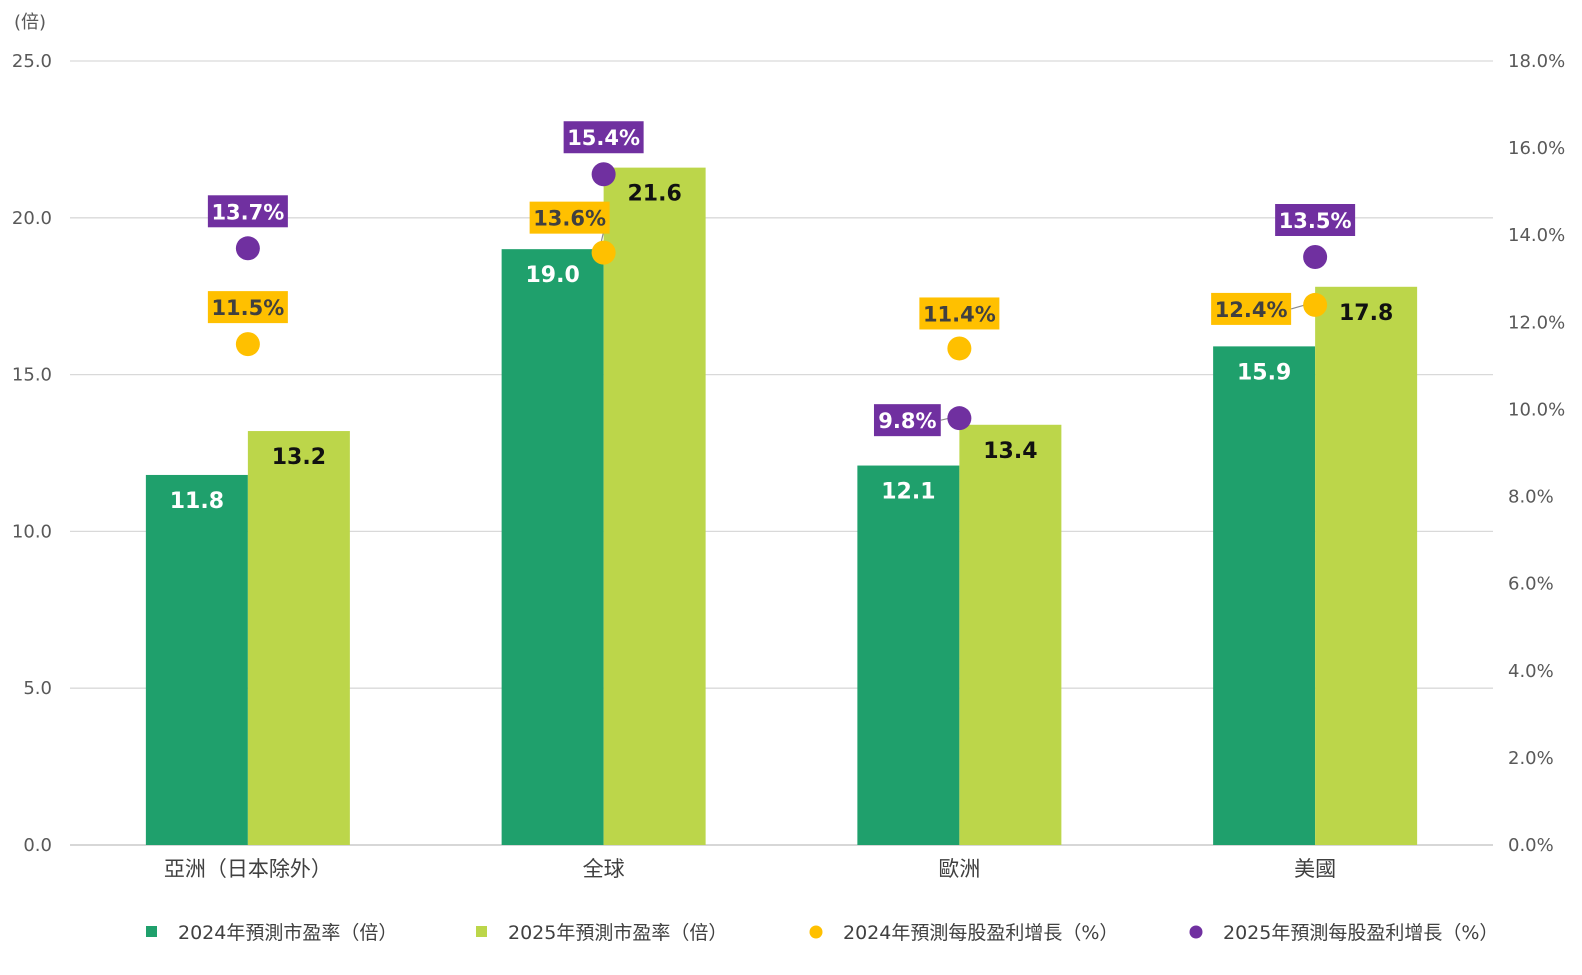 This screenshot has height=975, width=1582. I want to click on bar-data-label: 21.6, so click(654, 194).